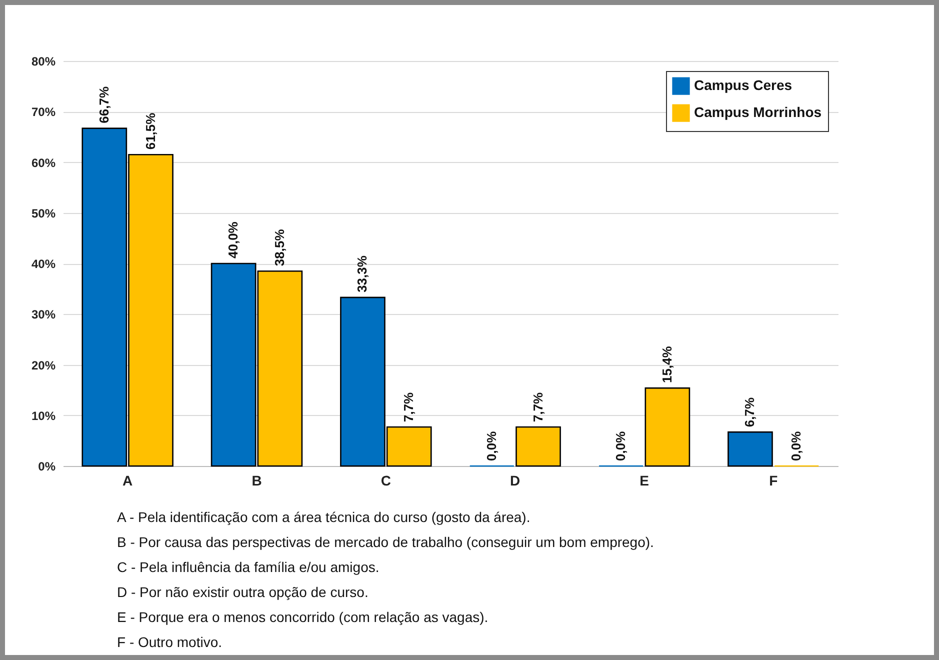 This screenshot has width=939, height=660. What do you see at coordinates (385, 542) in the screenshot?
I see `text: B - Por causa das perspectivas de mercado de trabalho (conseguir um bom emprego).` at bounding box center [385, 542].